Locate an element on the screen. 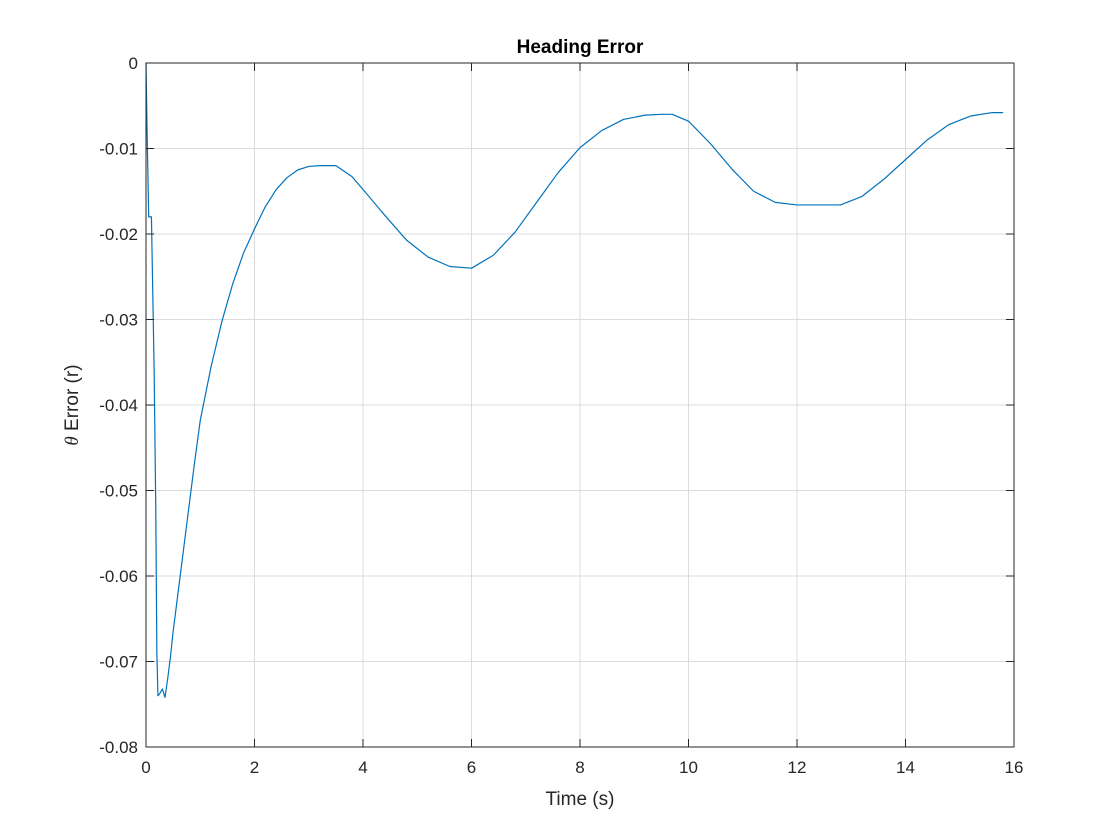 This screenshot has width=1120, height=840. y-tick-label: -0.05 is located at coordinates (118, 491).